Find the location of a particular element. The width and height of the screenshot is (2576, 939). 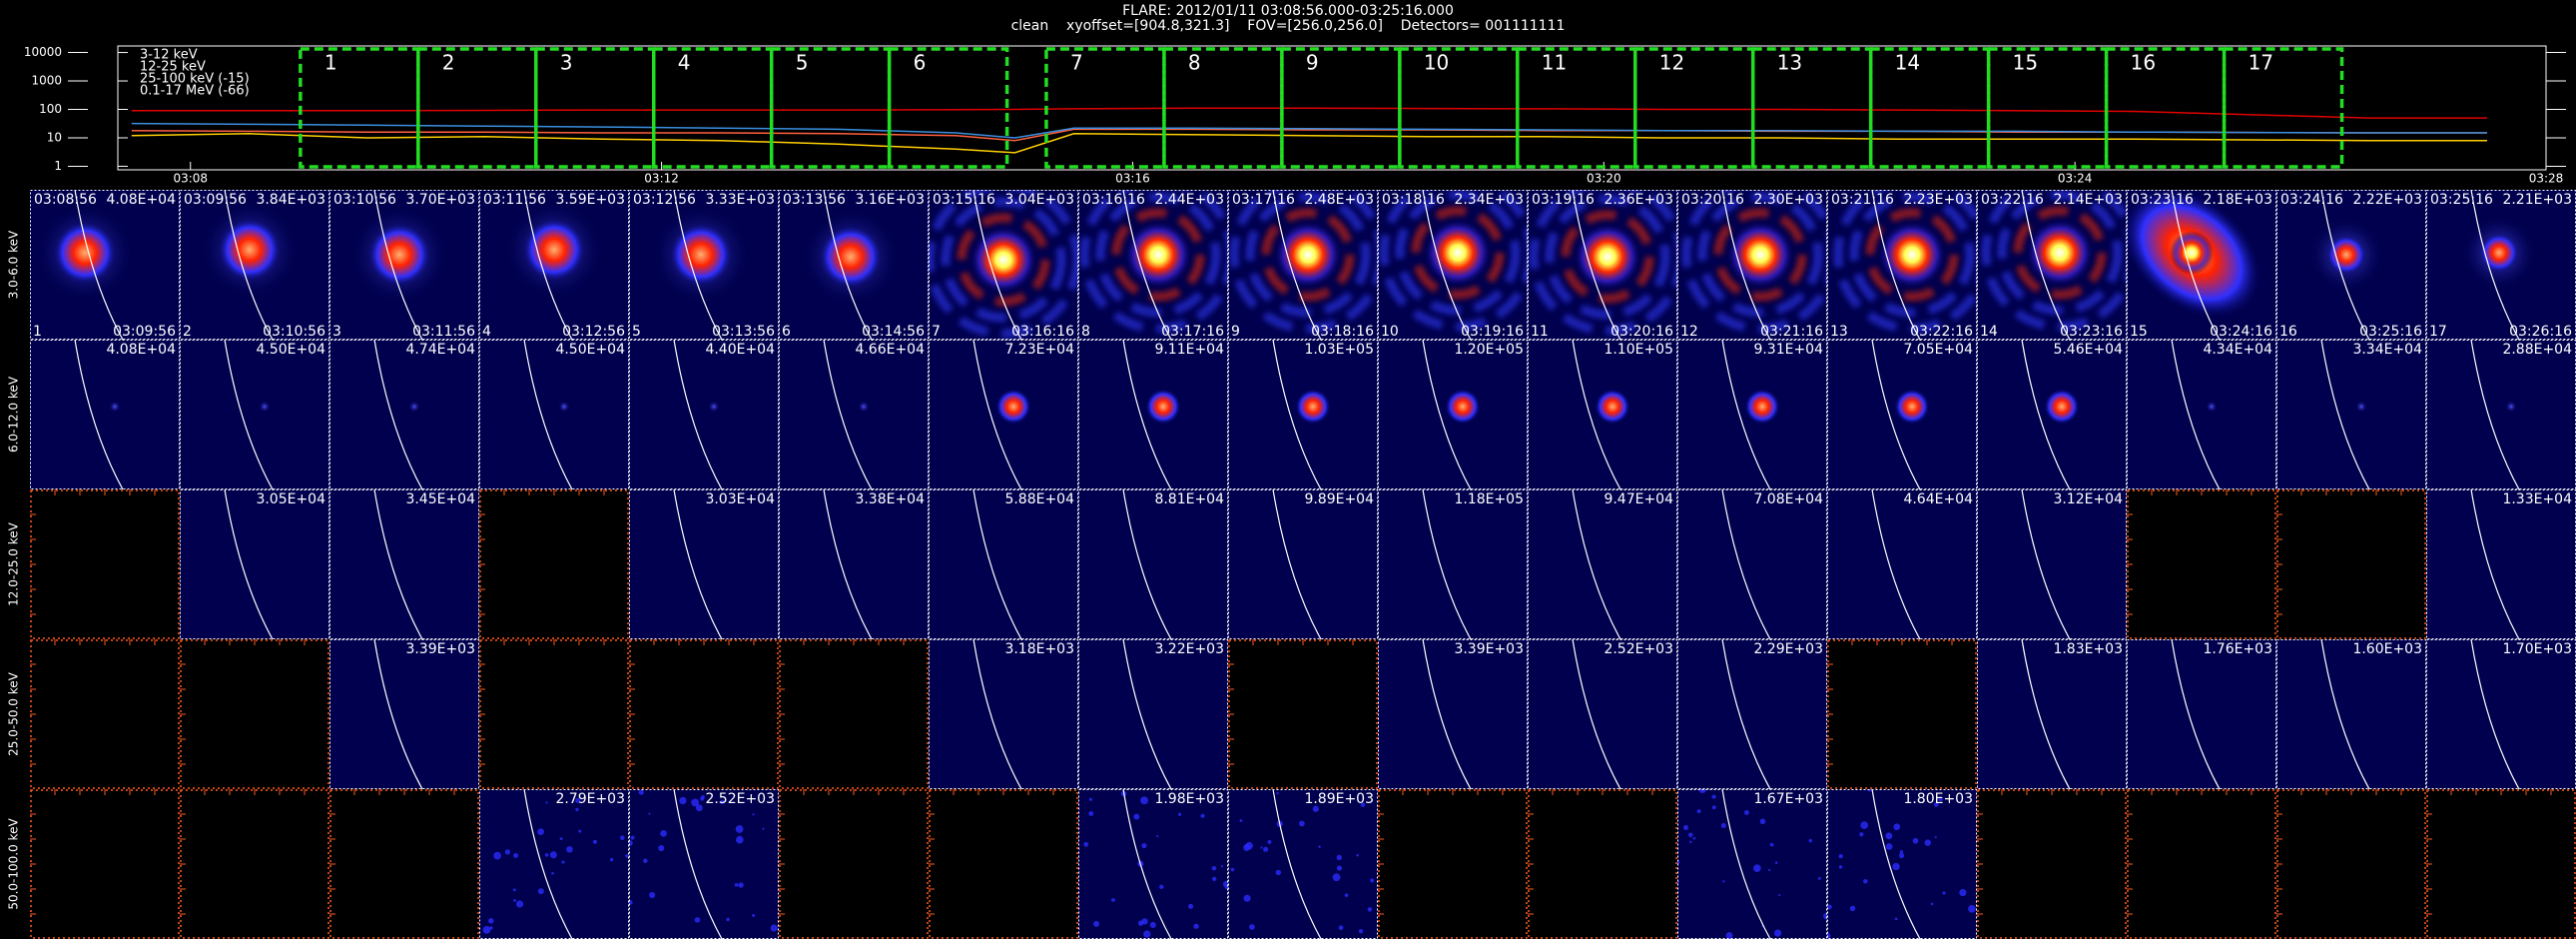

image-cell: 2.14E+03 03:22:16 03:23:16 14 is located at coordinates (2052, 265).